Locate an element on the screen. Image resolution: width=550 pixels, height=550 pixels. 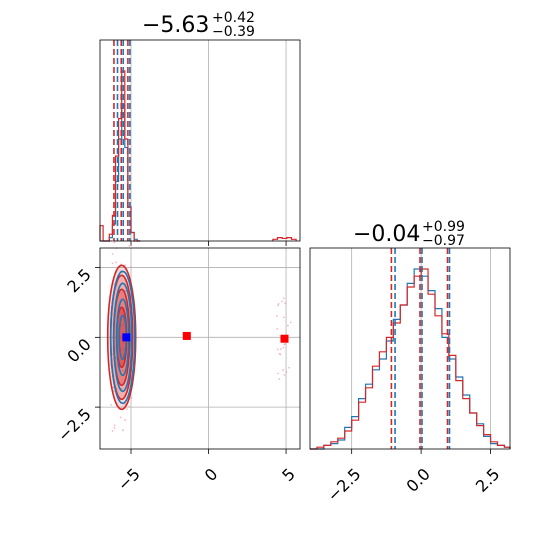
panel-4-frame is located at coordinates (410, 348).